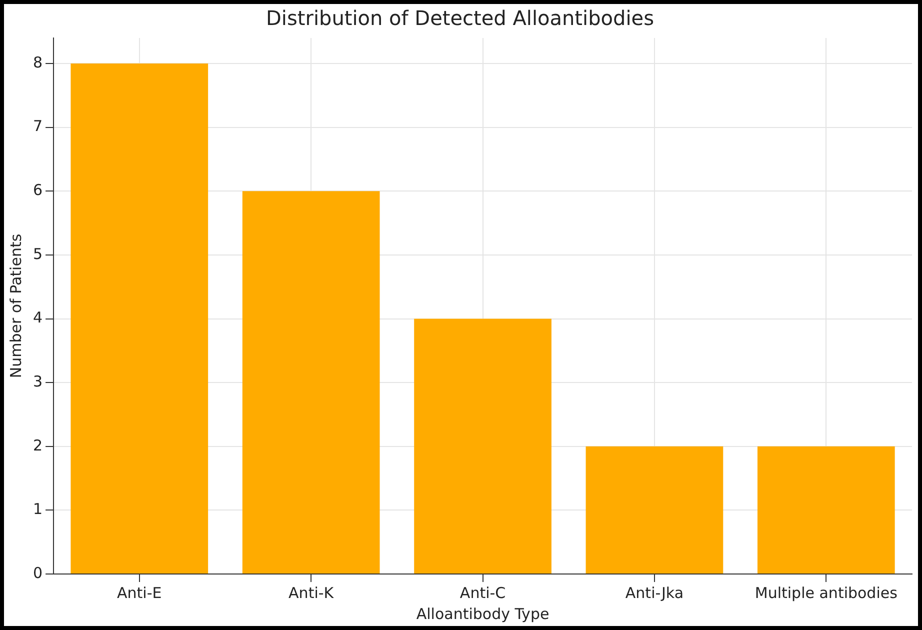  I want to click on x-tick-label: Multiple antibodies, so click(826, 593).